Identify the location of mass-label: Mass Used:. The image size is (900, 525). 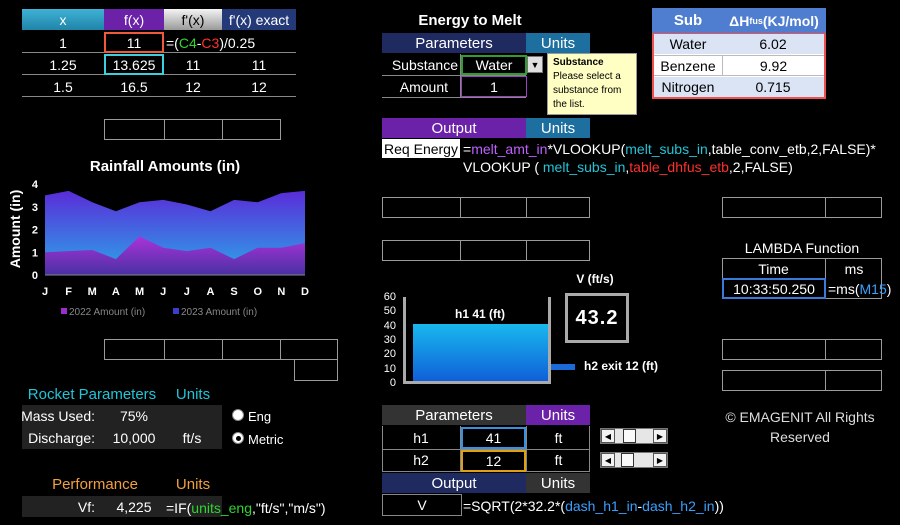
(58, 416).